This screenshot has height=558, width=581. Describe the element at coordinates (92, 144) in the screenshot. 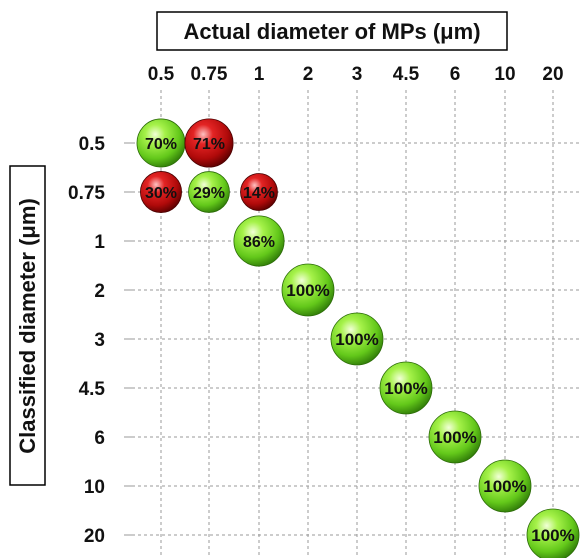

I see `y-tick-label: 0.5` at that location.